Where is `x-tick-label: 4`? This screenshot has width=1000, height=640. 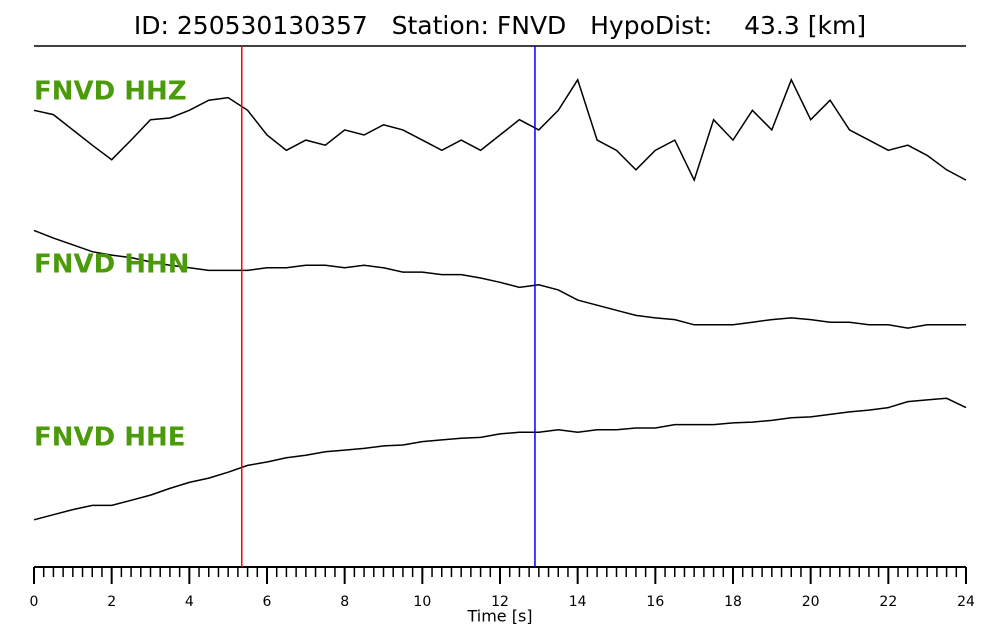 x-tick-label: 4 is located at coordinates (189, 602).